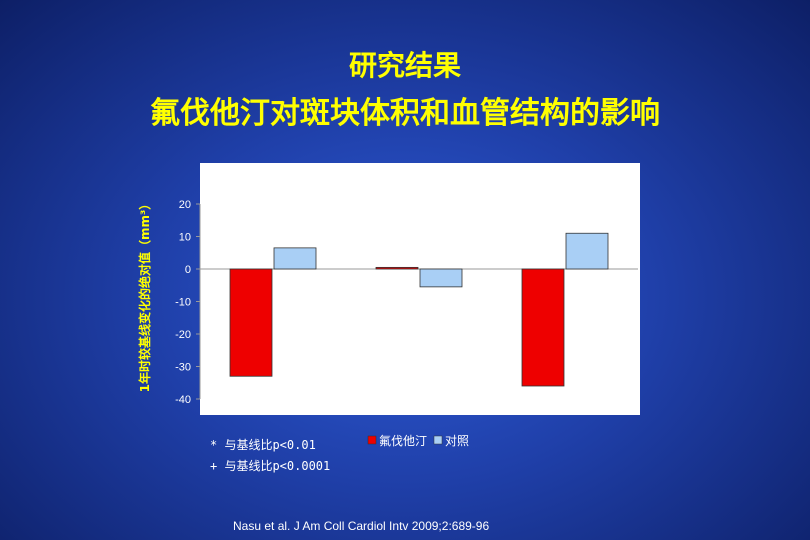 Image resolution: width=810 pixels, height=540 pixels. I want to click on y-tick-label: 0, so click(188, 270).